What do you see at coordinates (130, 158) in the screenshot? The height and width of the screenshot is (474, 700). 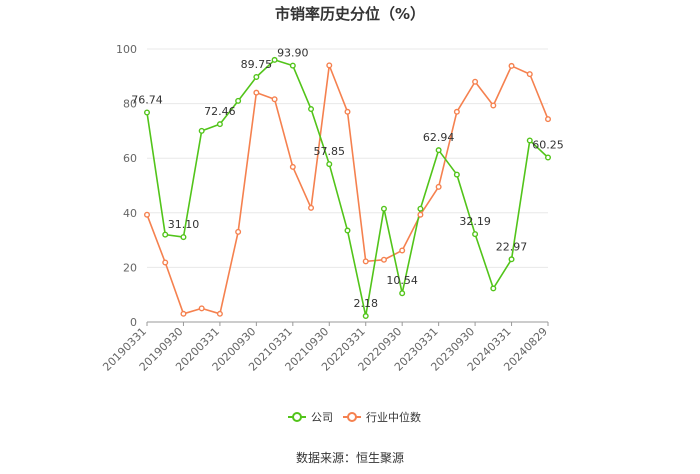 I see `y-tick-label: 60` at bounding box center [130, 158].